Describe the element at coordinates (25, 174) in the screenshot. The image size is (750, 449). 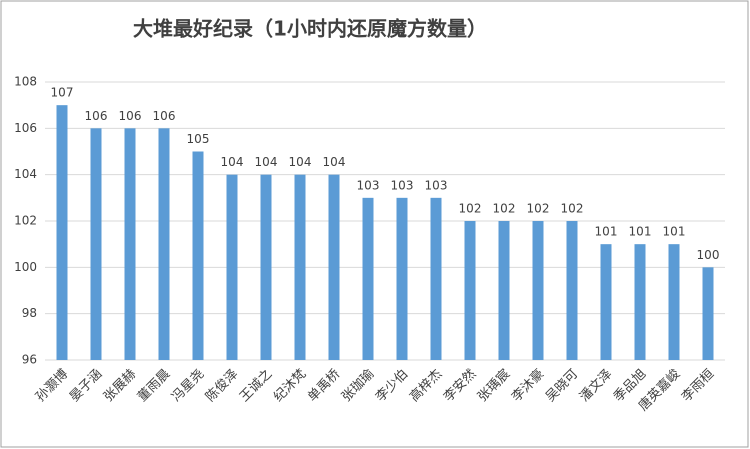
I see `y-tick-label: 104` at that location.